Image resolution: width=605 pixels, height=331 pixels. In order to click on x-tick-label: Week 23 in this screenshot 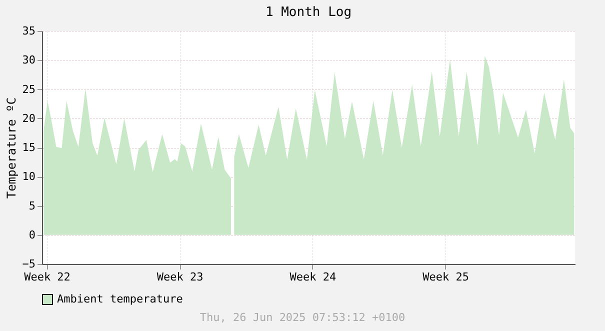, I will do `click(180, 277)`.